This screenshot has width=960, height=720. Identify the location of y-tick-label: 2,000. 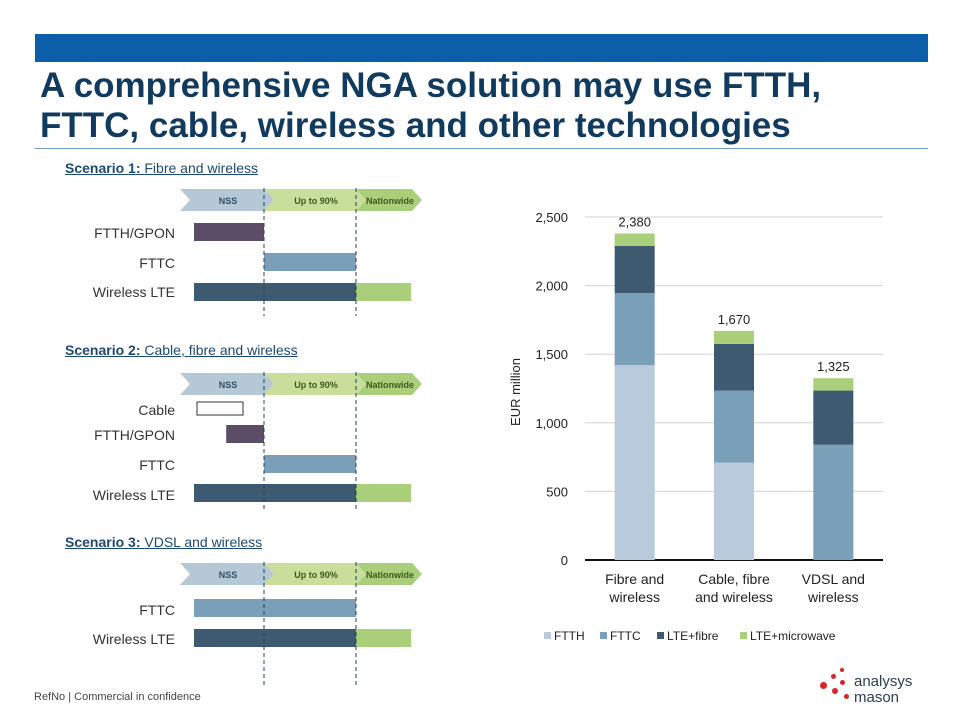
(551, 286).